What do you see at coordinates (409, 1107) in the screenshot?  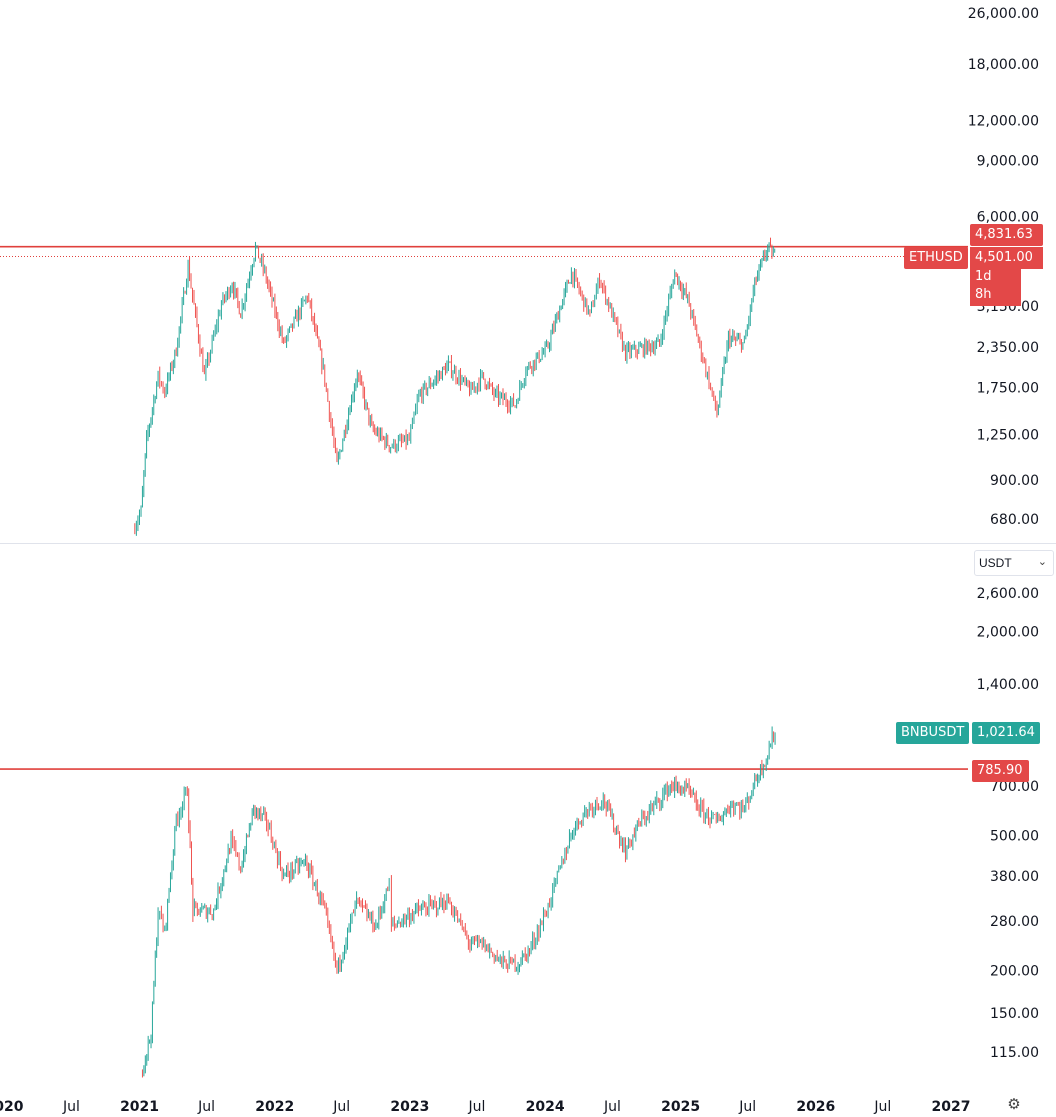 I see `x-tick-label: 2023` at bounding box center [409, 1107].